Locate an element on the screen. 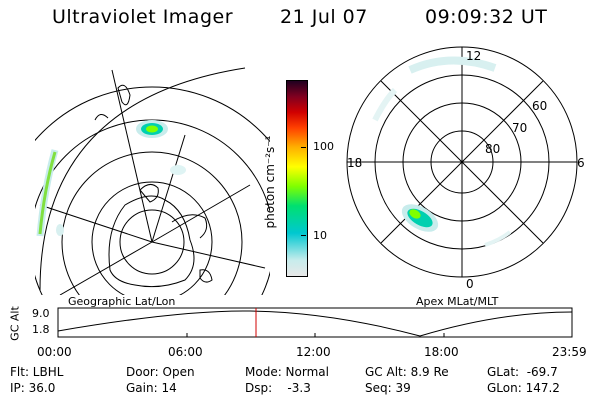 Image resolution: width=600 pixels, height=400 pixels. mlt-label-0: 0 is located at coordinates (470, 284).